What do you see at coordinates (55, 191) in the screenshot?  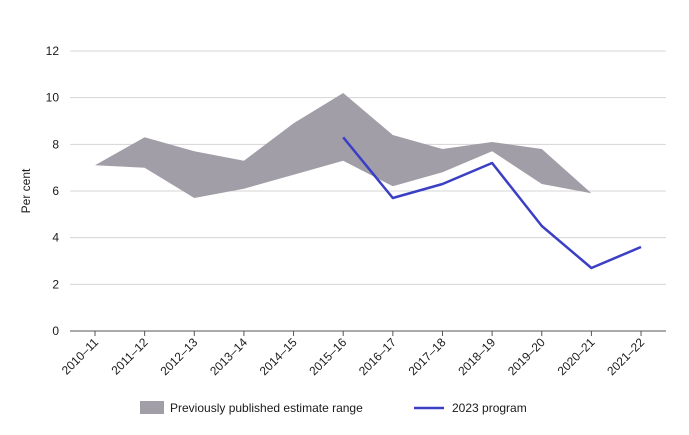 I see `y-tick-label: 6` at bounding box center [55, 191].